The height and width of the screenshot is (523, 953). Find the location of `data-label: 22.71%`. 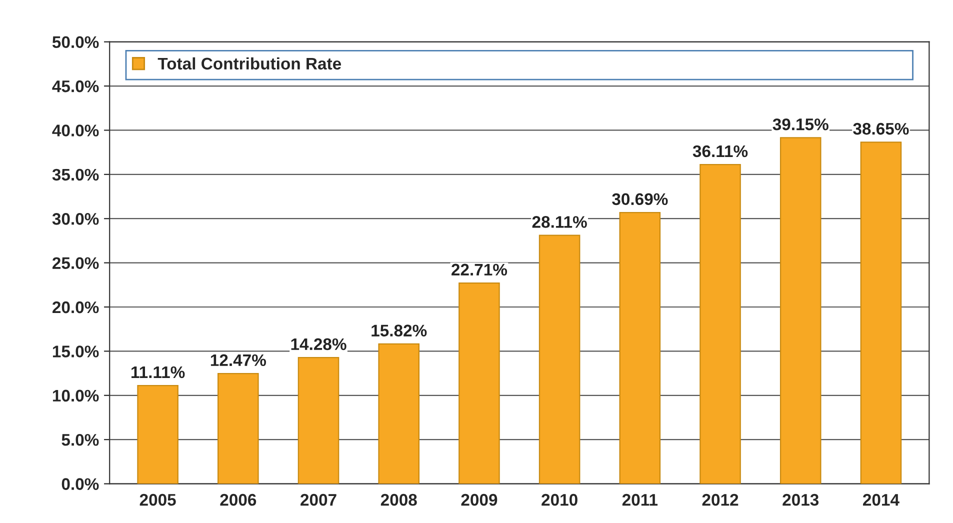

data-label: 22.71% is located at coordinates (480, 270).